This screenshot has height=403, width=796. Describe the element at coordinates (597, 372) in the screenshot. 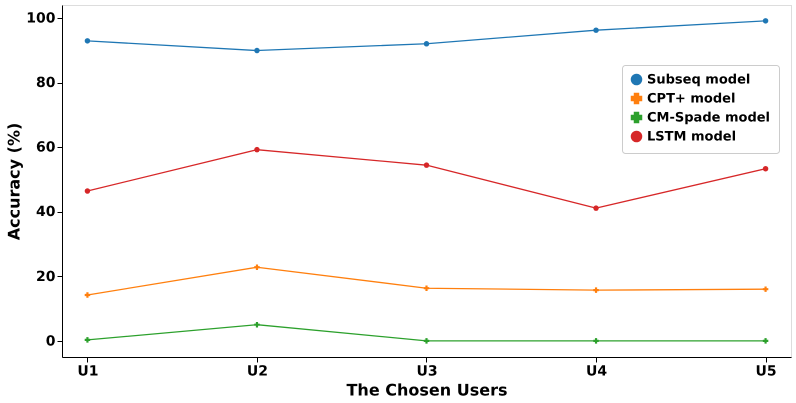

I see `x-tick-label: U4` at that location.